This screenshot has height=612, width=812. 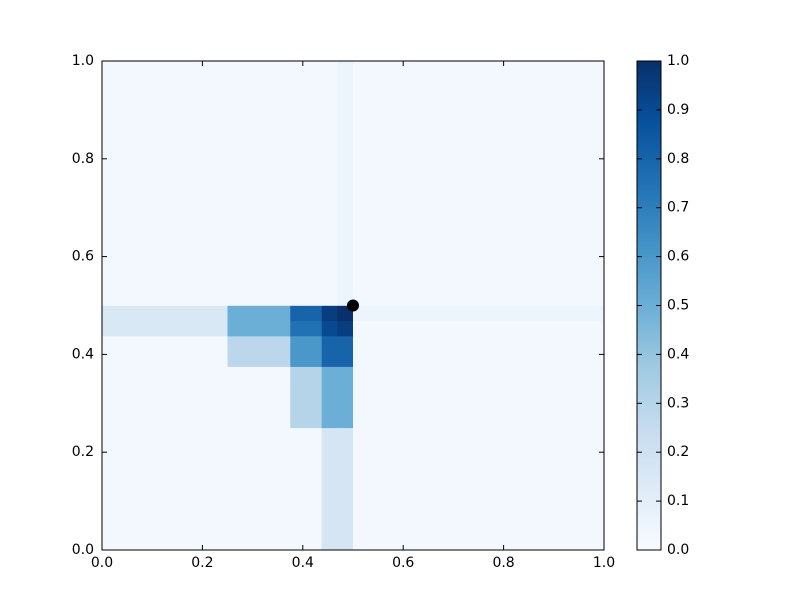 I want to click on x-tick-label: 0.0, so click(x=102, y=563).